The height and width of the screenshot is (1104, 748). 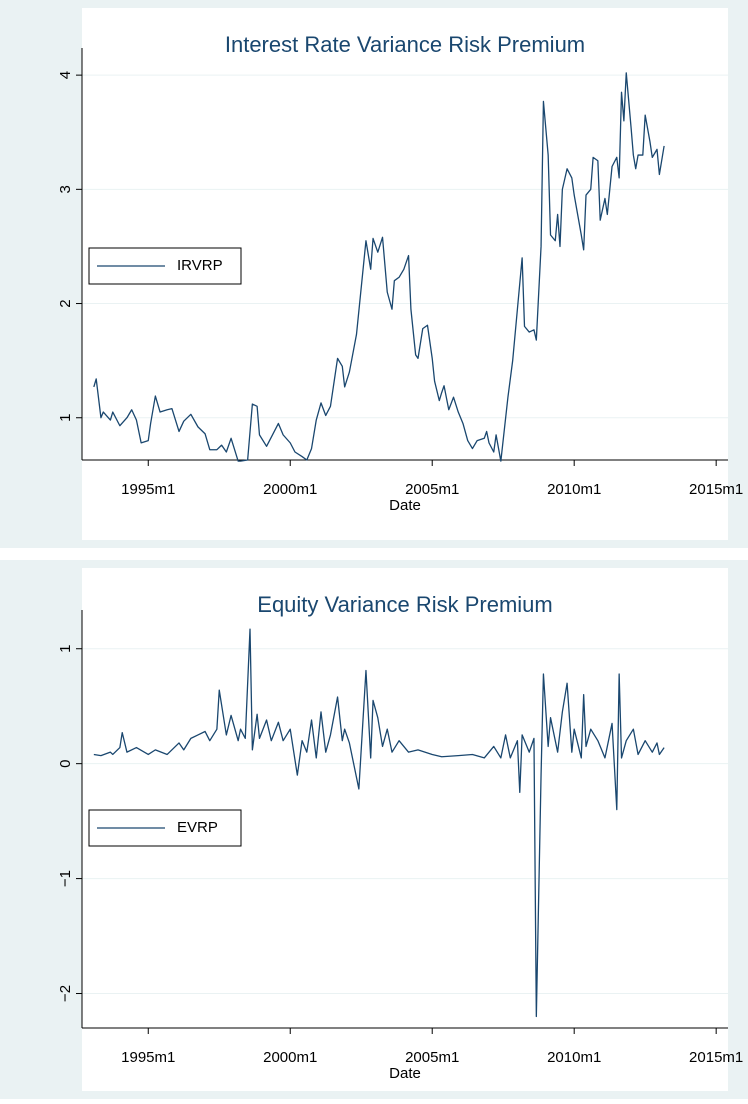 I want to click on y-tick-label: 2, so click(x=65, y=303).